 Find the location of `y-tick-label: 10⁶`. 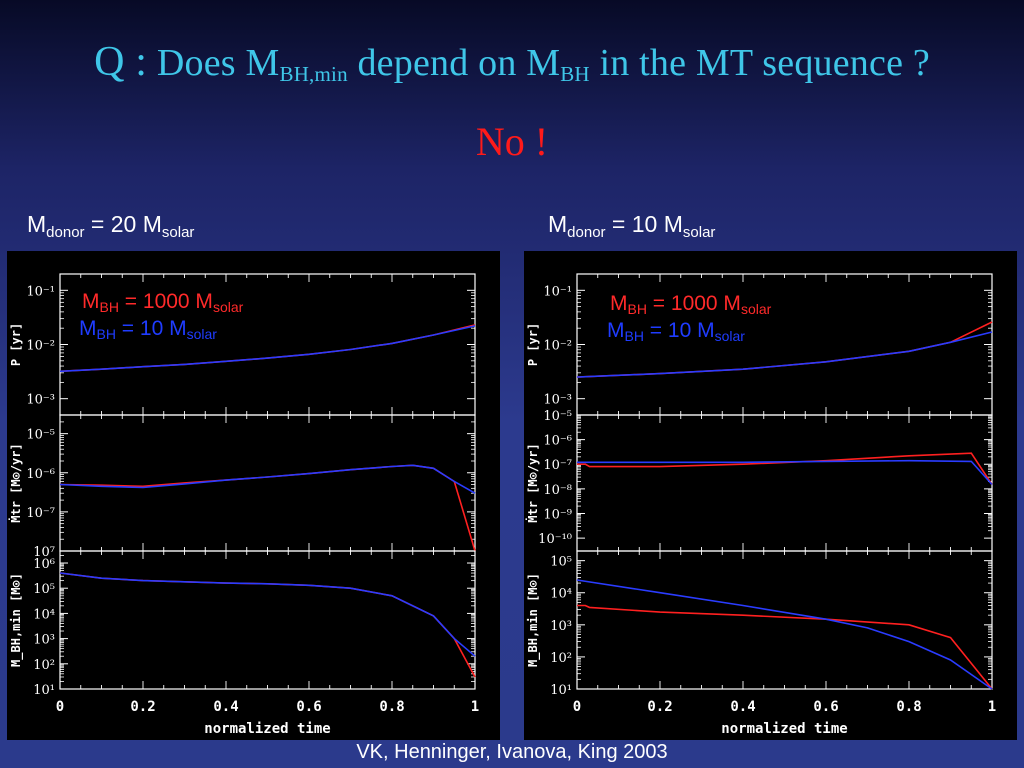

y-tick-label: 10⁶ is located at coordinates (44, 564).